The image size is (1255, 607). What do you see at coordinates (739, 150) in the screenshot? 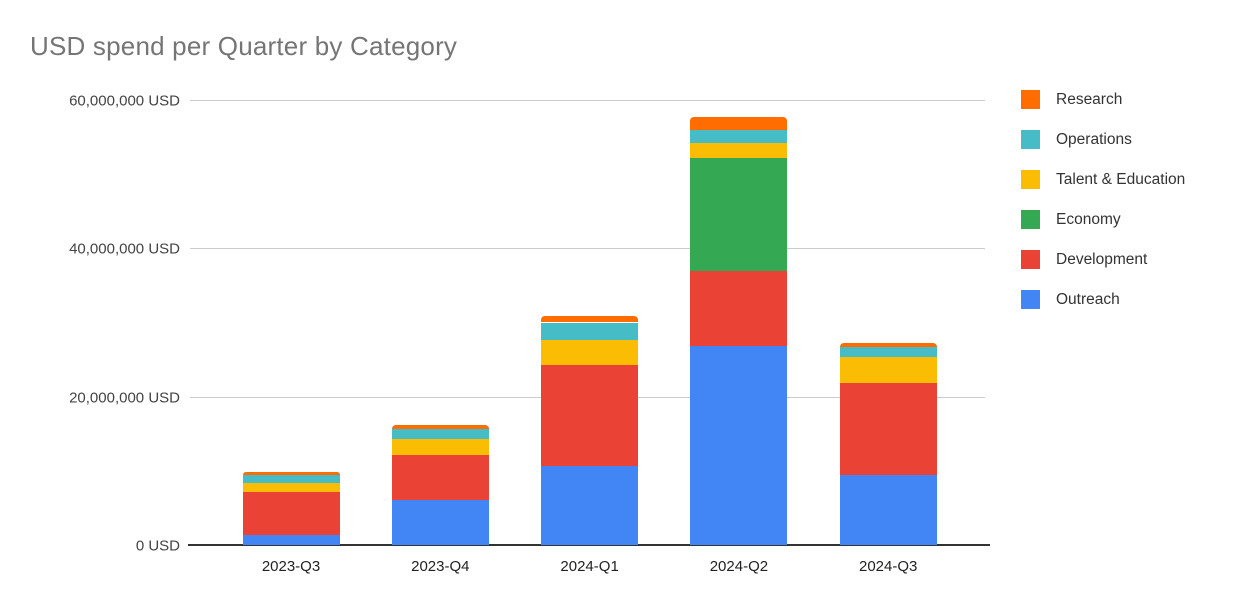
I see `bar-segment-talent-education-2024-q2` at bounding box center [739, 150].